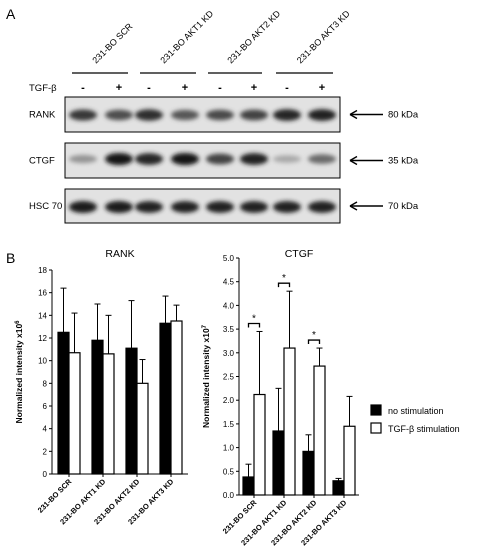 The width and height of the screenshot is (485, 550). I want to click on panel-a-label: A, so click(11, 14).